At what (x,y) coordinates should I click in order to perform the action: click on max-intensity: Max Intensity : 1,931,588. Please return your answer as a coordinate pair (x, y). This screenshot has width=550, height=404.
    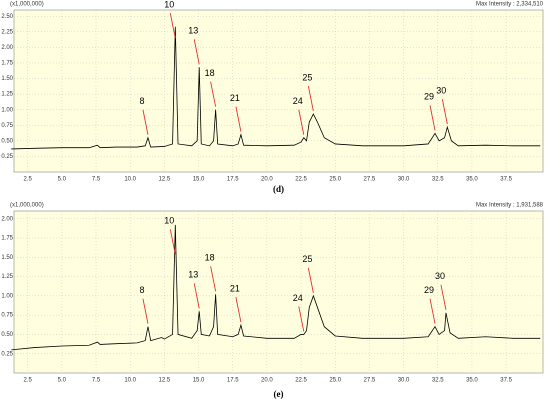
    Looking at the image, I should click on (510, 206).